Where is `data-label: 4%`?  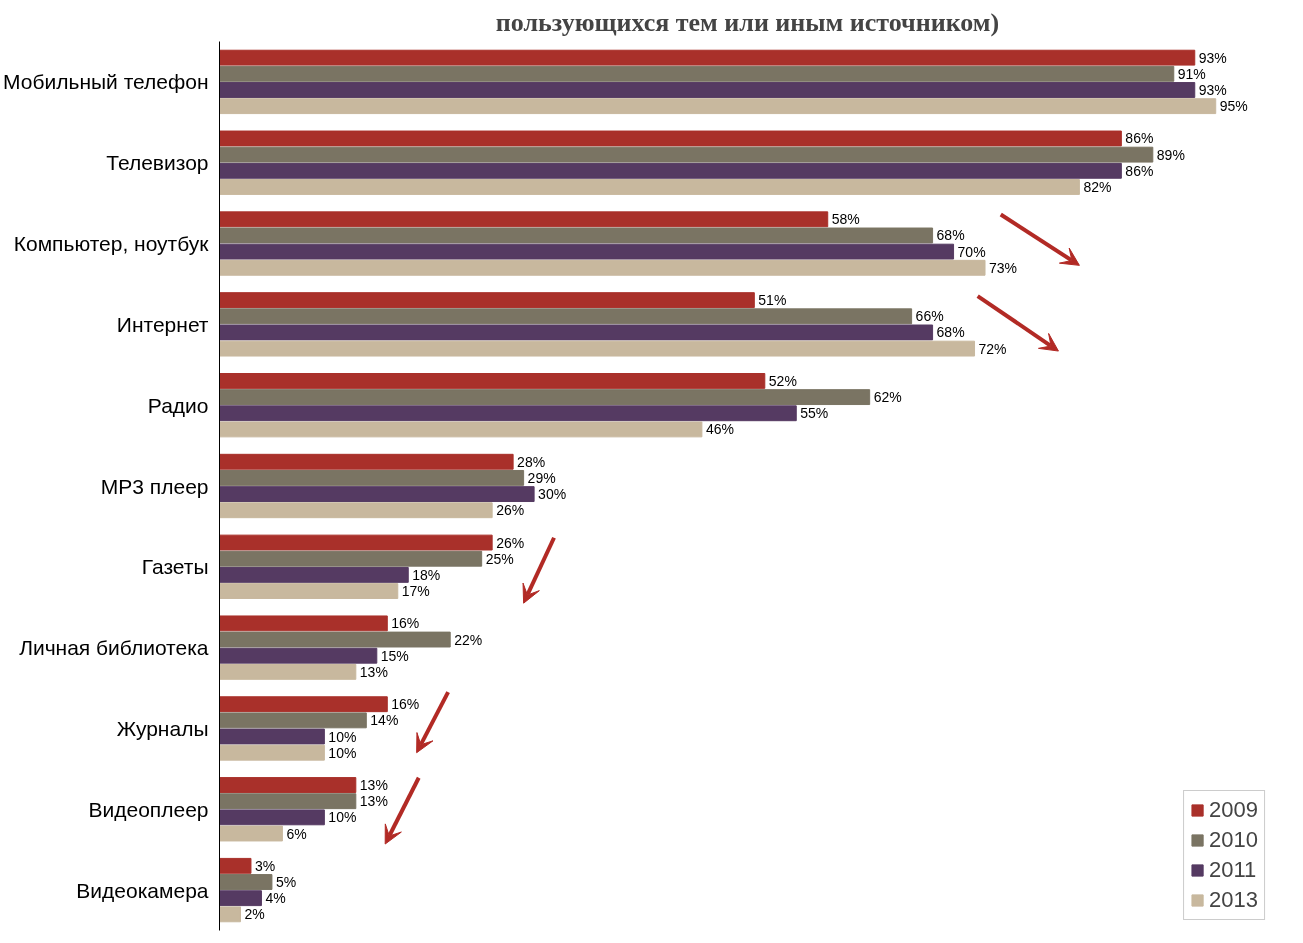
data-label: 4% is located at coordinates (275, 898).